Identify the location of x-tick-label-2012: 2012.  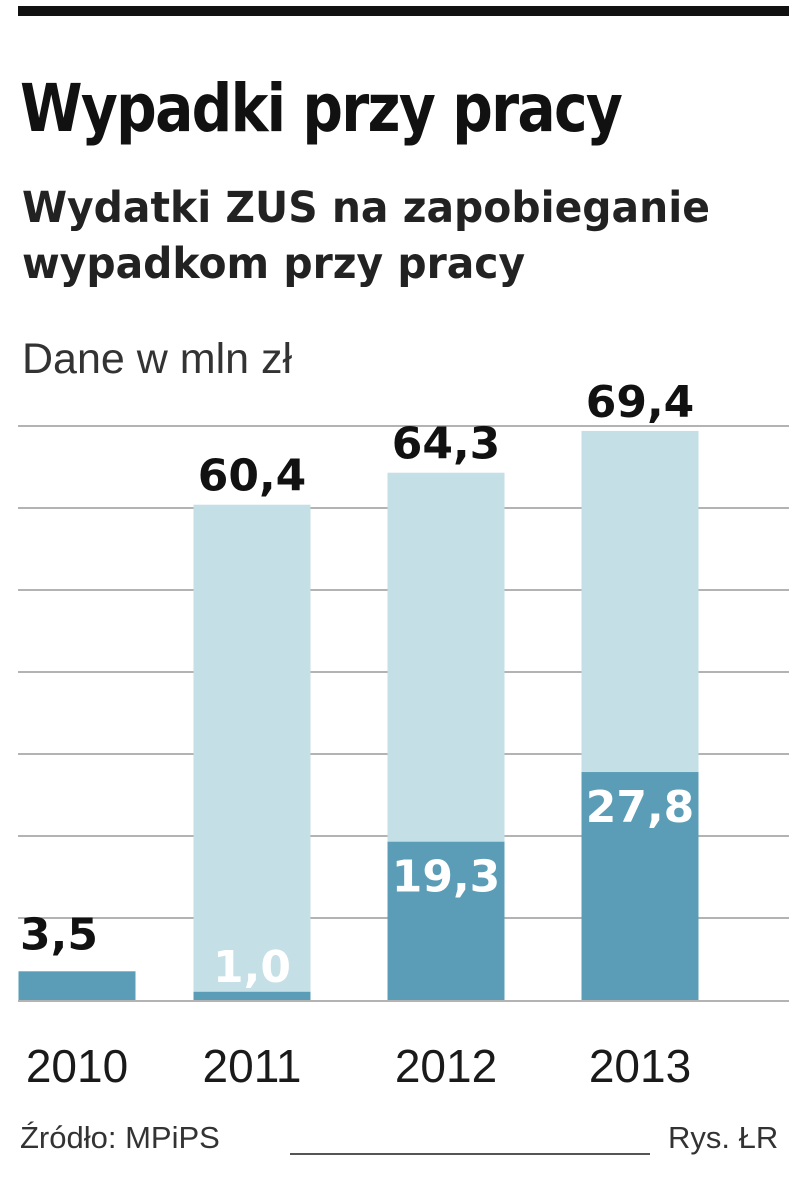
(446, 1066).